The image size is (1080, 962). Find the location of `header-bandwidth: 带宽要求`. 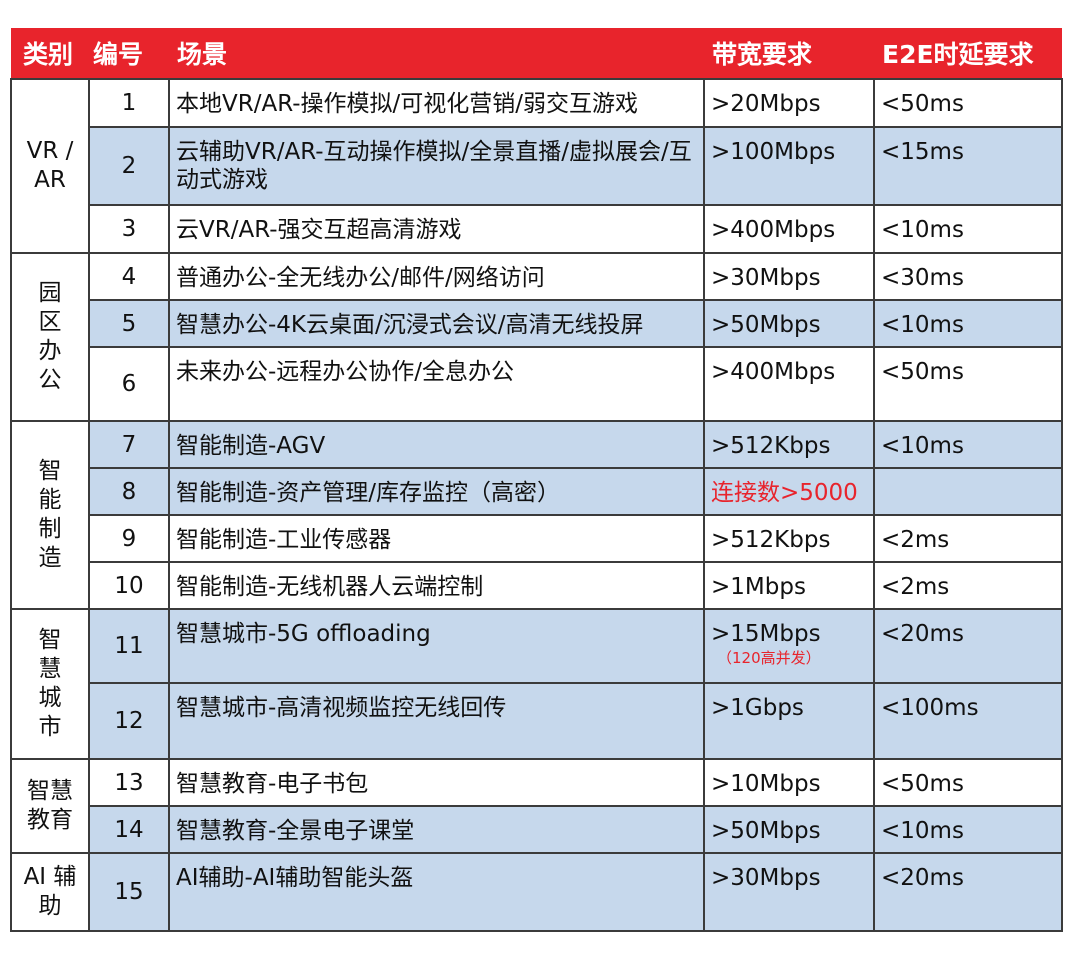

header-bandwidth: 带宽要求 is located at coordinates (789, 53).